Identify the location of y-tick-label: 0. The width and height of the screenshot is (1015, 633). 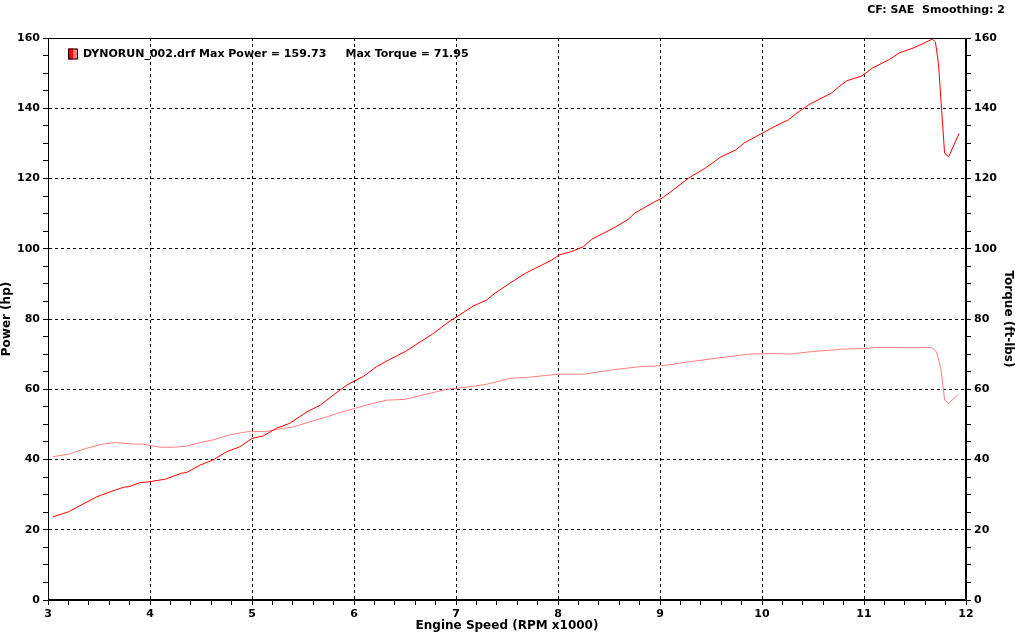
(36, 599).